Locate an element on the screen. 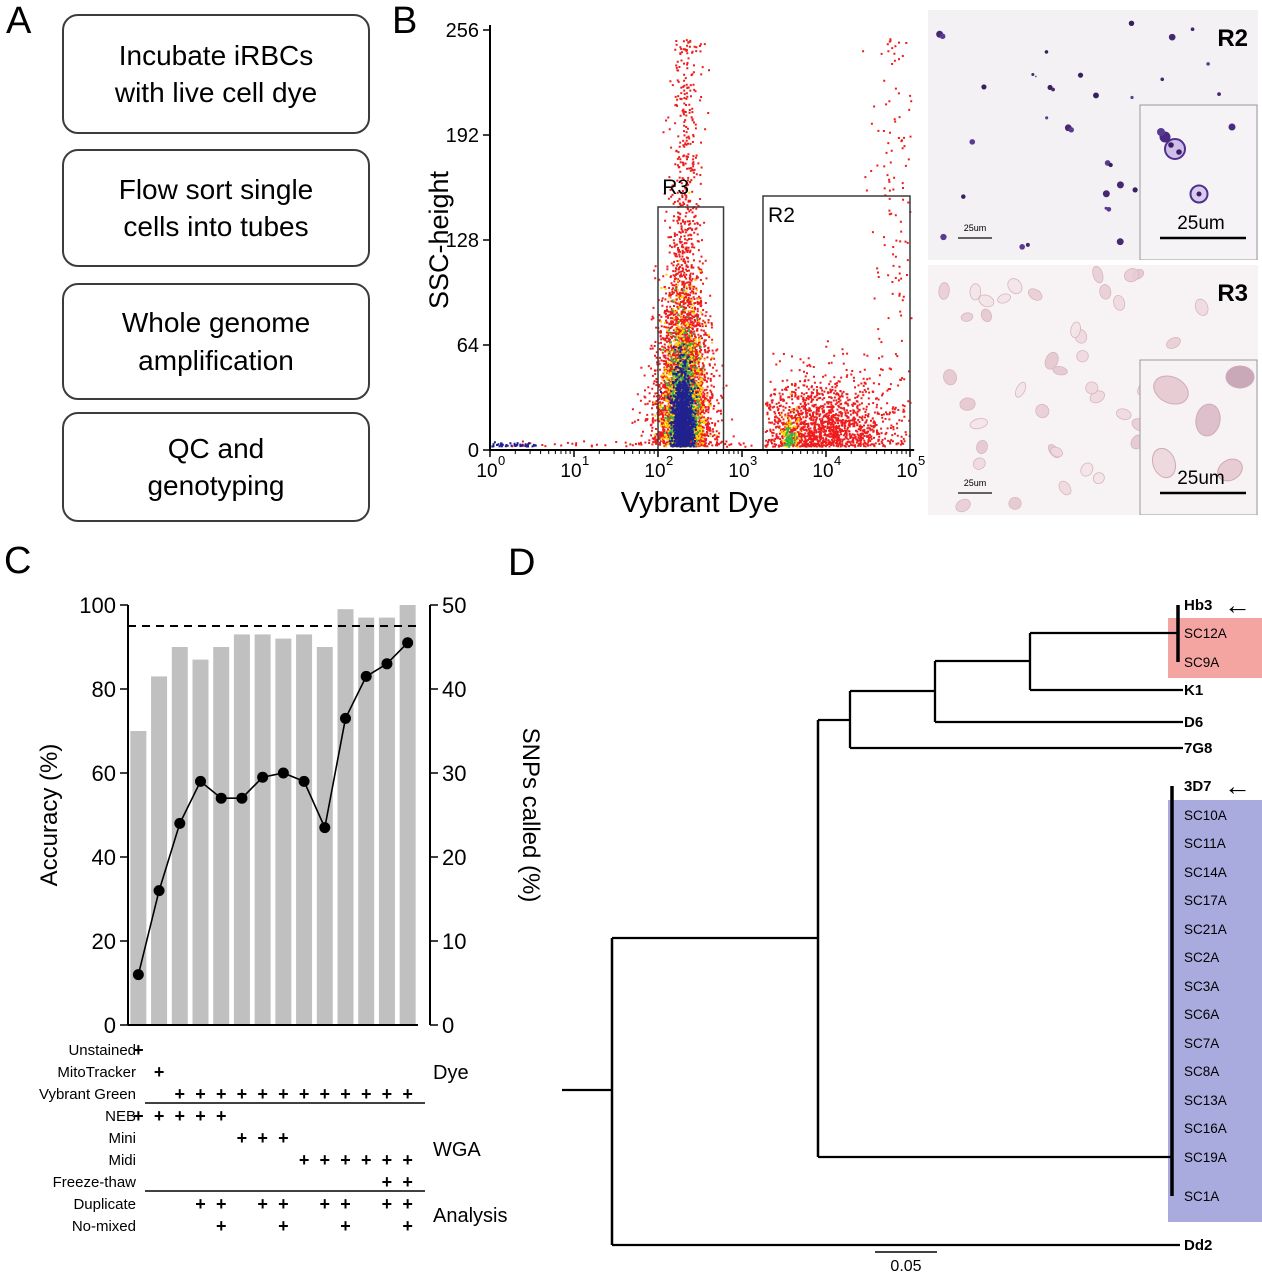  condition-row-label: Midi is located at coordinates (122, 1160).